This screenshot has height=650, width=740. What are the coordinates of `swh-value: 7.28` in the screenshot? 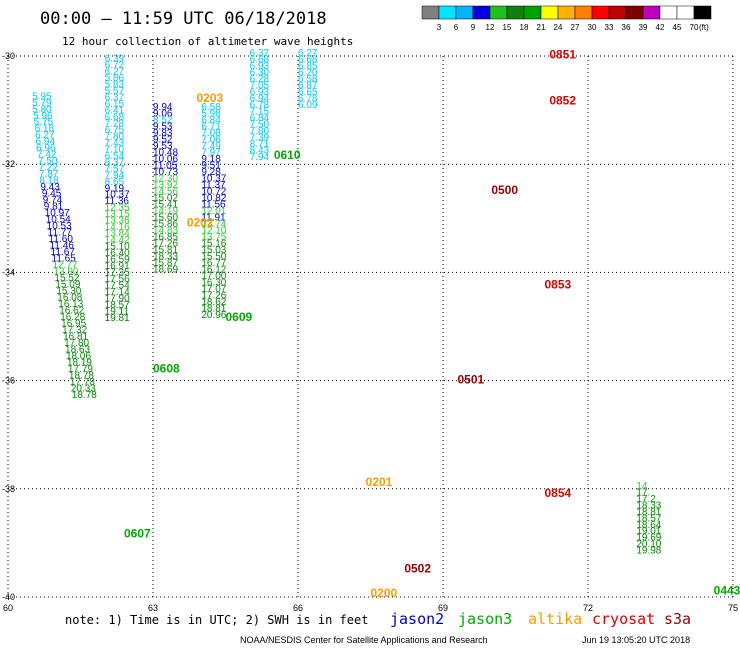 It's located at (115, 123).